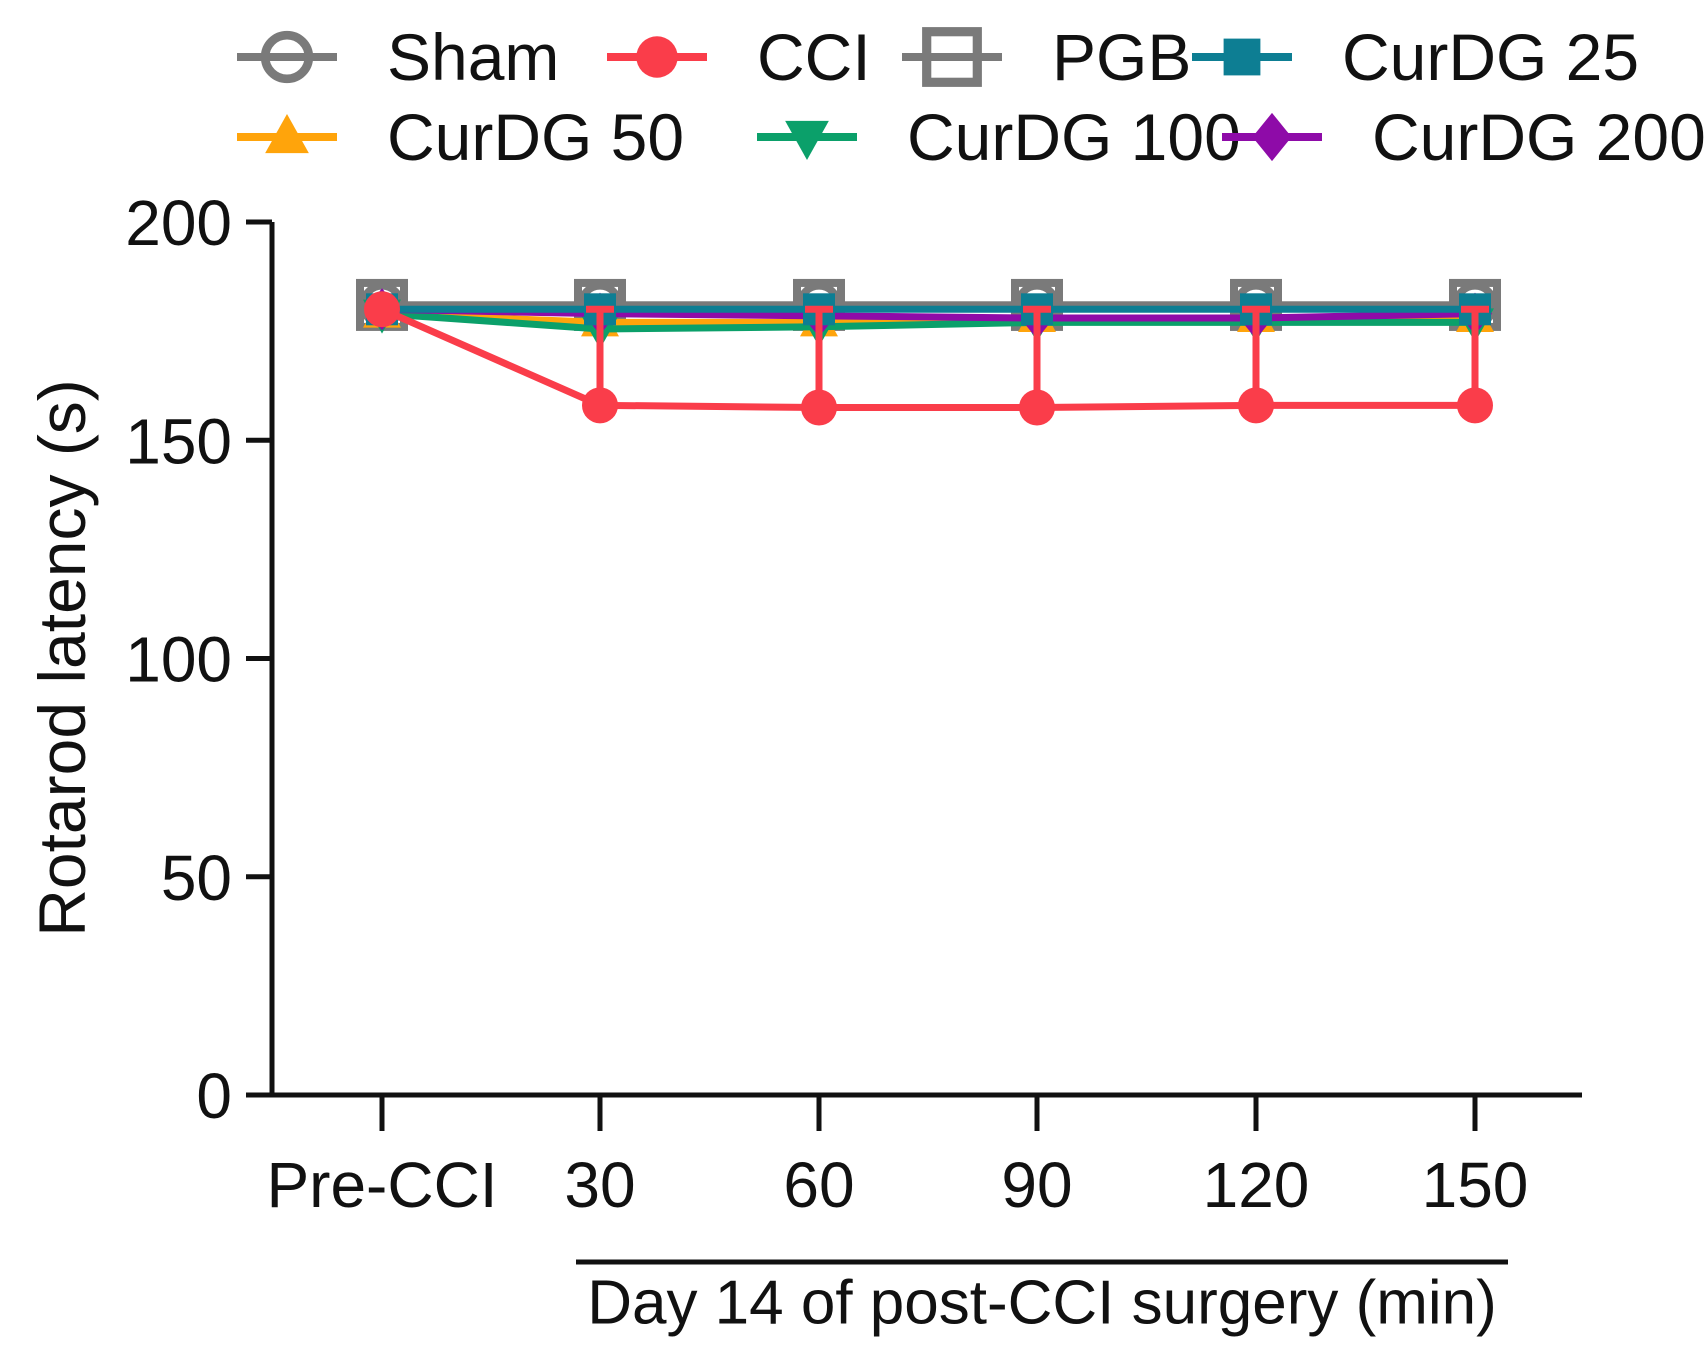 Image resolution: width=1704 pixels, height=1352 pixels. What do you see at coordinates (1242, 57) in the screenshot?
I see `legend-marker-curdg-25-icon` at bounding box center [1242, 57].